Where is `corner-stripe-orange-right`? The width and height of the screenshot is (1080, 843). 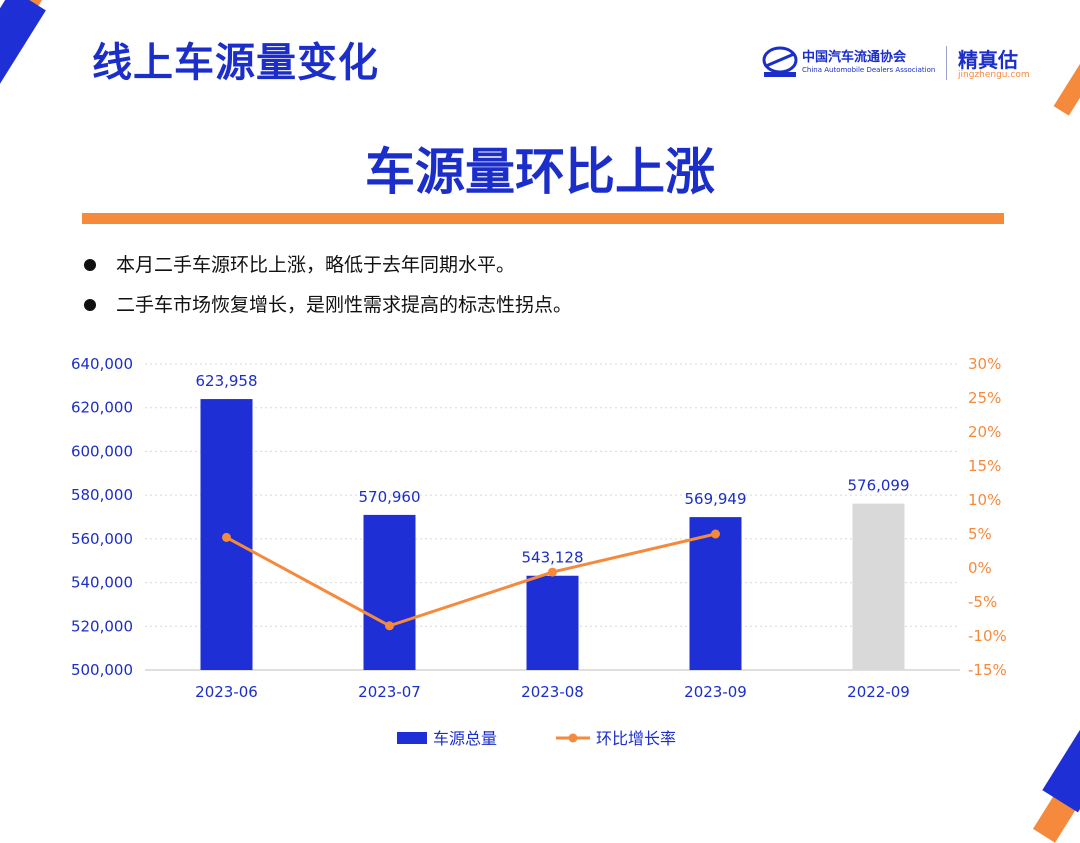 corner-stripe-orange-right is located at coordinates (1066, 60).